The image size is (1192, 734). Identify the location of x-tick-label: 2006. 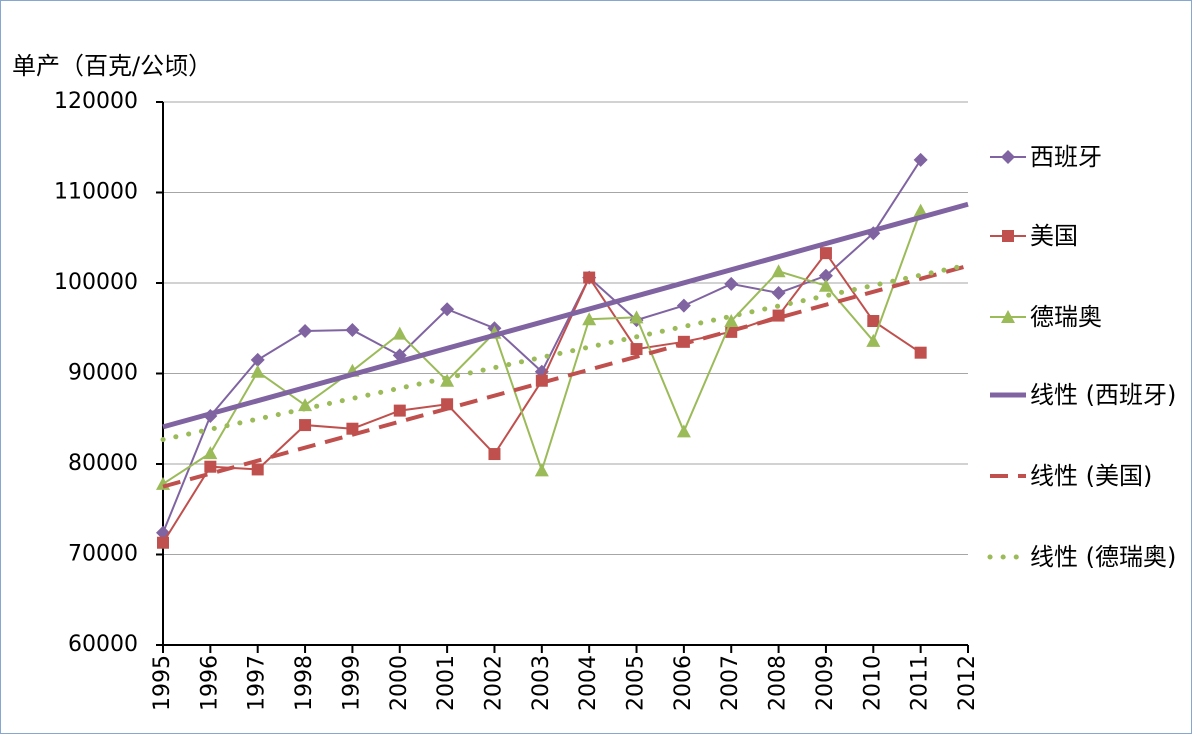
(683, 683).